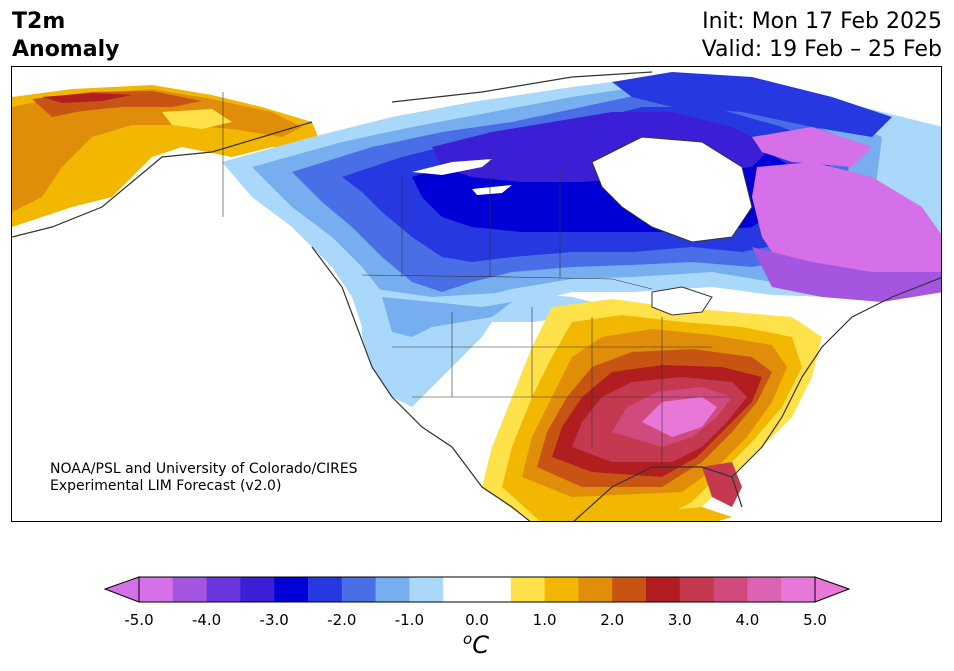 The width and height of the screenshot is (954, 671). I want to click on colorbar-tick-label: -4.0, so click(206, 620).